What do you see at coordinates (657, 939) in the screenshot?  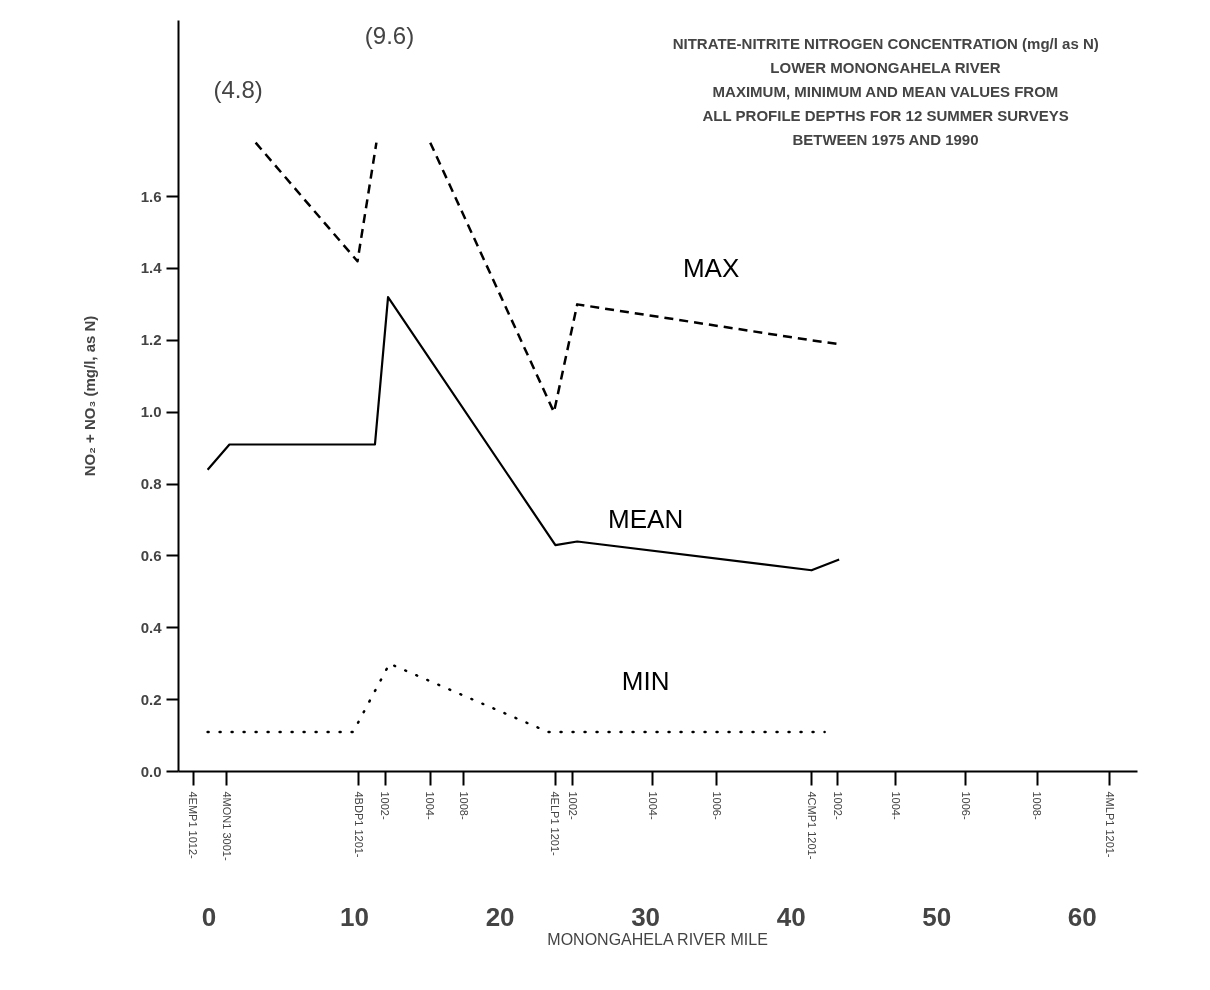 I see `x-axis-title: MONONGAHELA RIVER MILE` at bounding box center [657, 939].